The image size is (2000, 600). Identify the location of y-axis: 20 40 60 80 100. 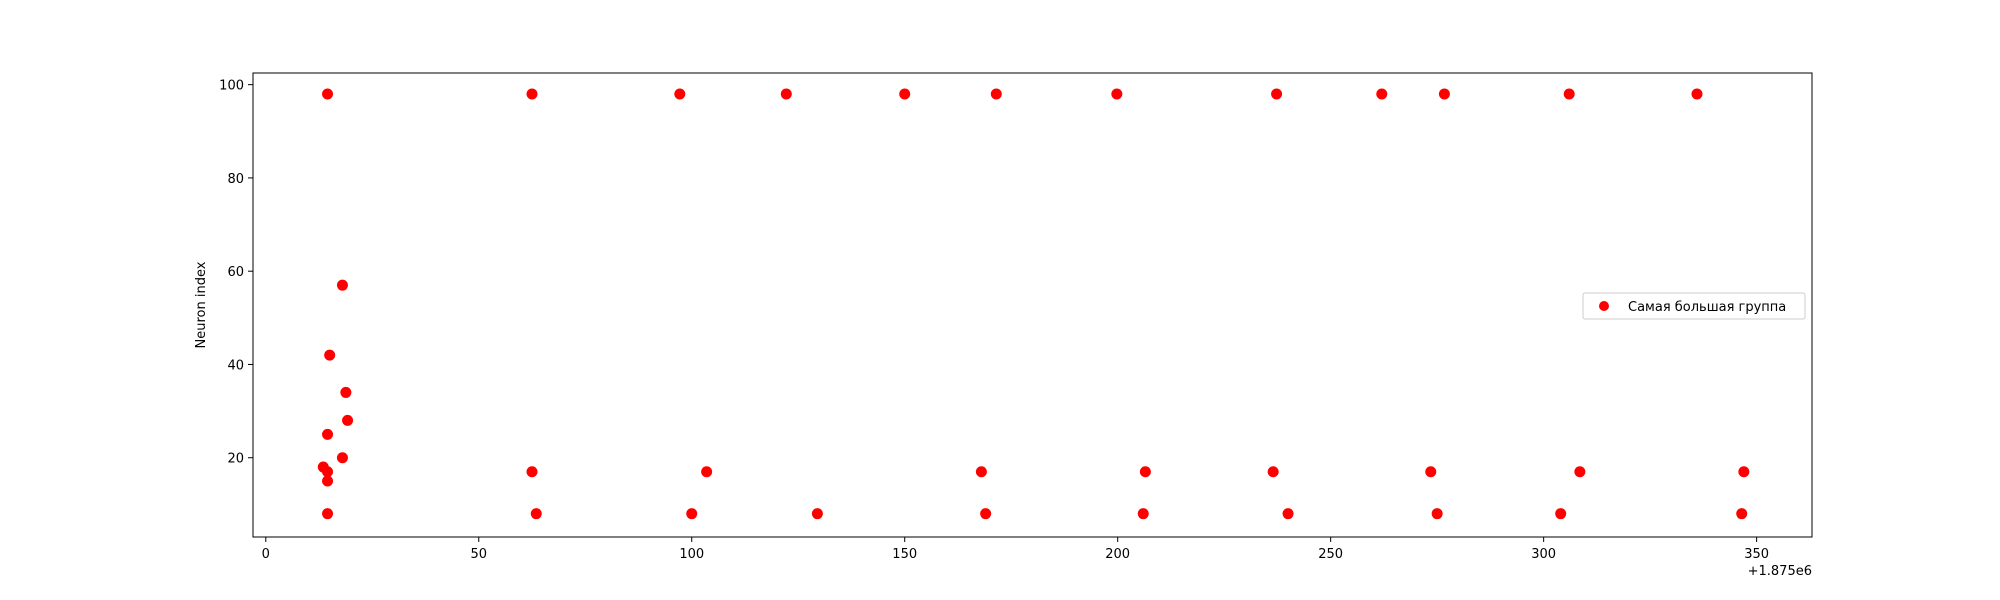
(236, 273).